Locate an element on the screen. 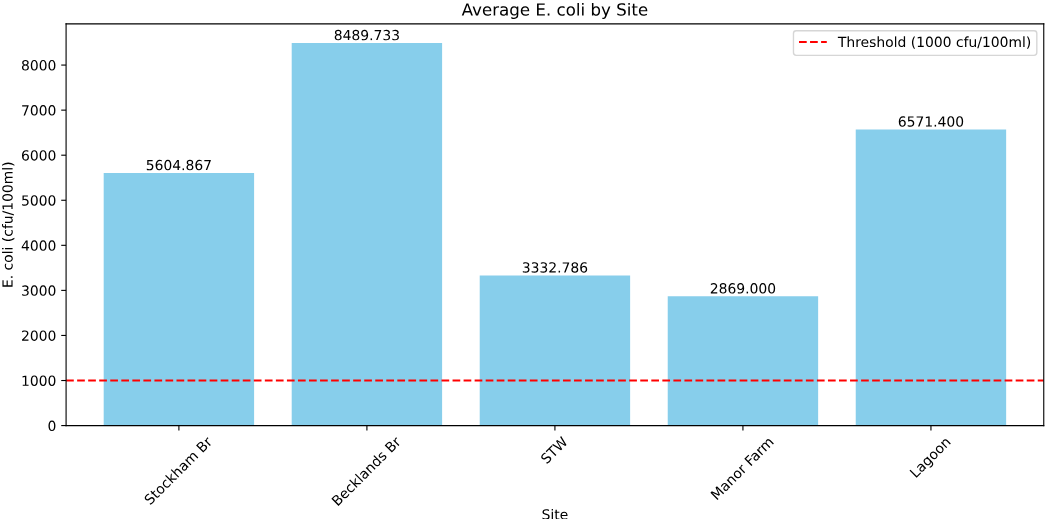  data-label: 8489.733 is located at coordinates (366, 35).